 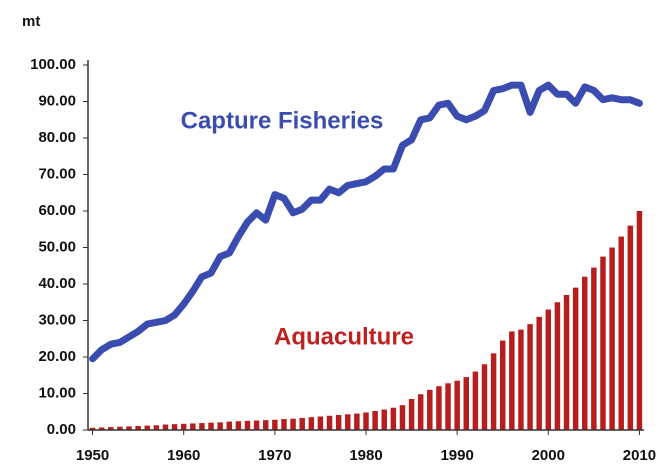 I want to click on y-tick-label: 60.00, so click(x=57, y=210).